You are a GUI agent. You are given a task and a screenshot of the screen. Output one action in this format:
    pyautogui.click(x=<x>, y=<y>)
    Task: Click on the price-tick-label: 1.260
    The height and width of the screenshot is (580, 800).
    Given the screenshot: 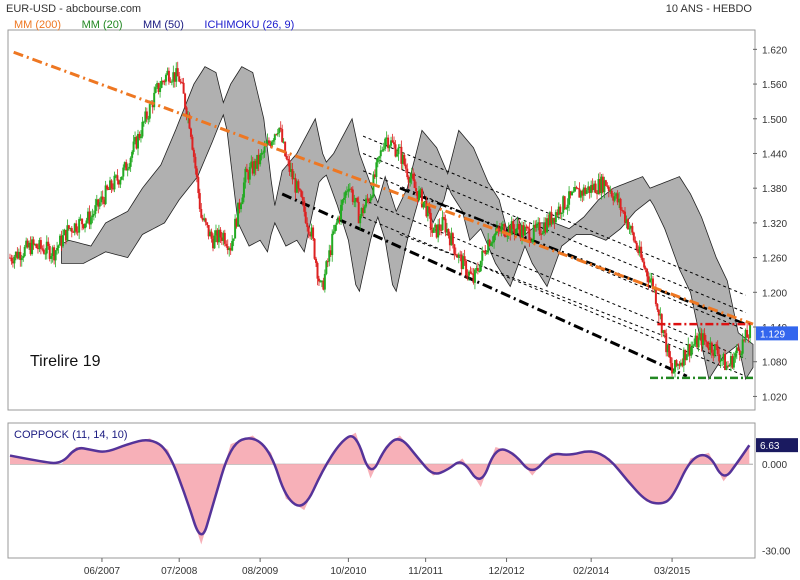 What is the action you would take?
    pyautogui.click(x=774, y=259)
    